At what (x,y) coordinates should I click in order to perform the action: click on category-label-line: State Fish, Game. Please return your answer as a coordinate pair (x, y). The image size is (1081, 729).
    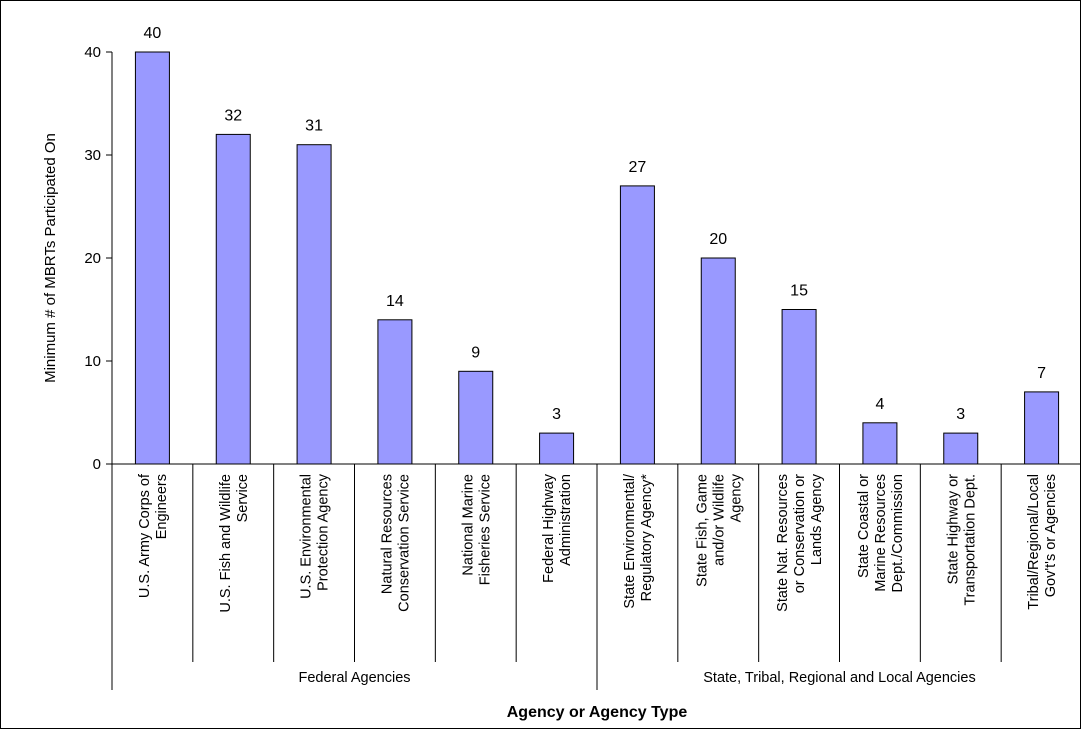
    Looking at the image, I should click on (702, 530).